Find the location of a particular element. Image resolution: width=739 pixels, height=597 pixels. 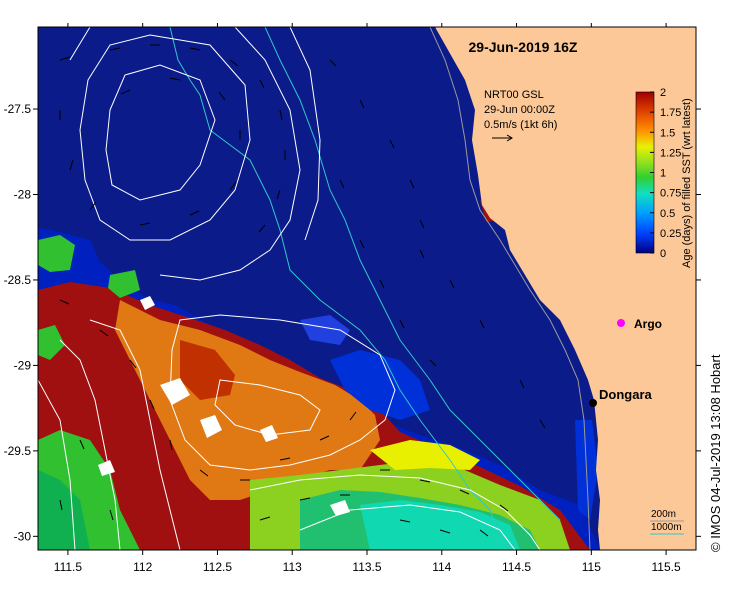

argo-label: Argo is located at coordinates (648, 324).